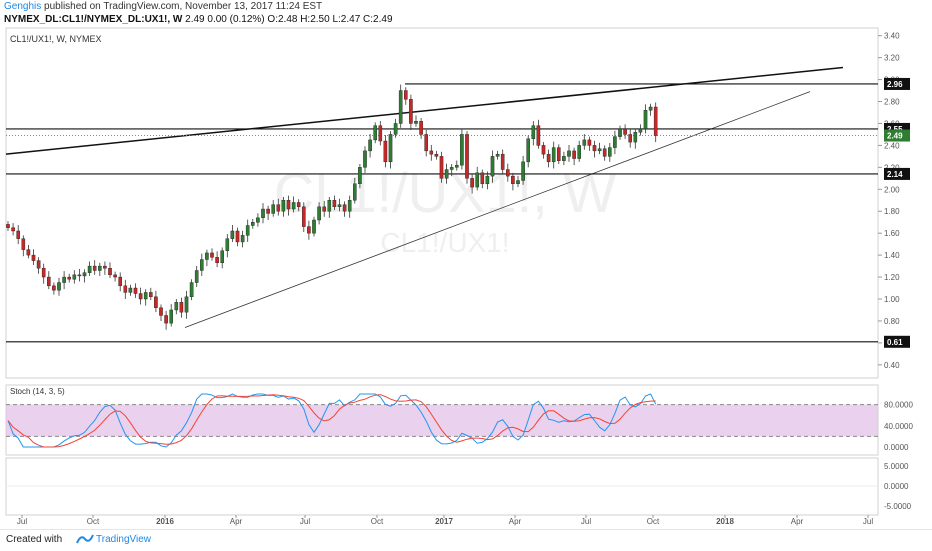 Image resolution: width=932 pixels, height=551 pixels. Describe the element at coordinates (444, 521) in the screenshot. I see `time-axis-label: 2017` at that location.